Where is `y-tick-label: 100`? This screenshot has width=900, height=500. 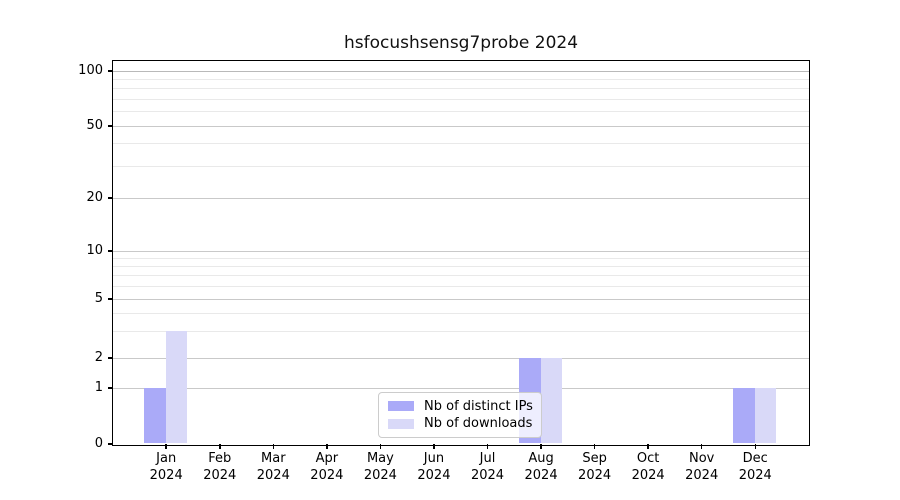 y-tick-label: 100 is located at coordinates (90, 70).